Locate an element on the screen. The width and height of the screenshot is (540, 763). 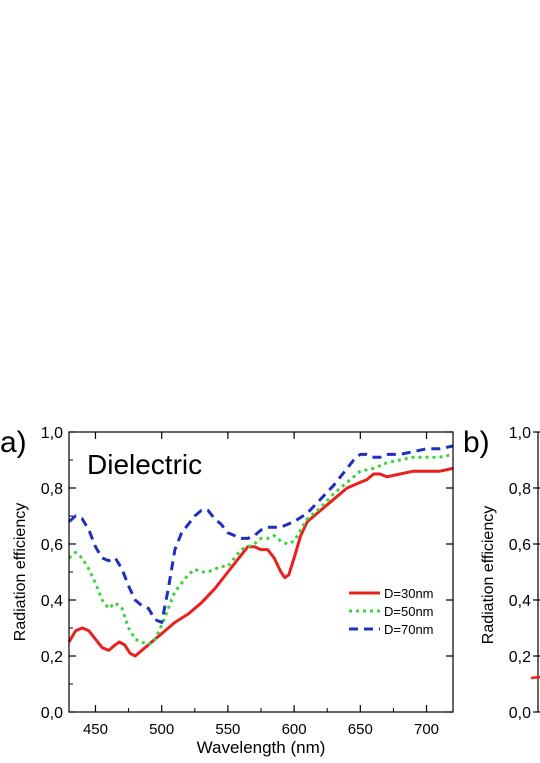
x-tick-label: 500 is located at coordinates (161, 729).